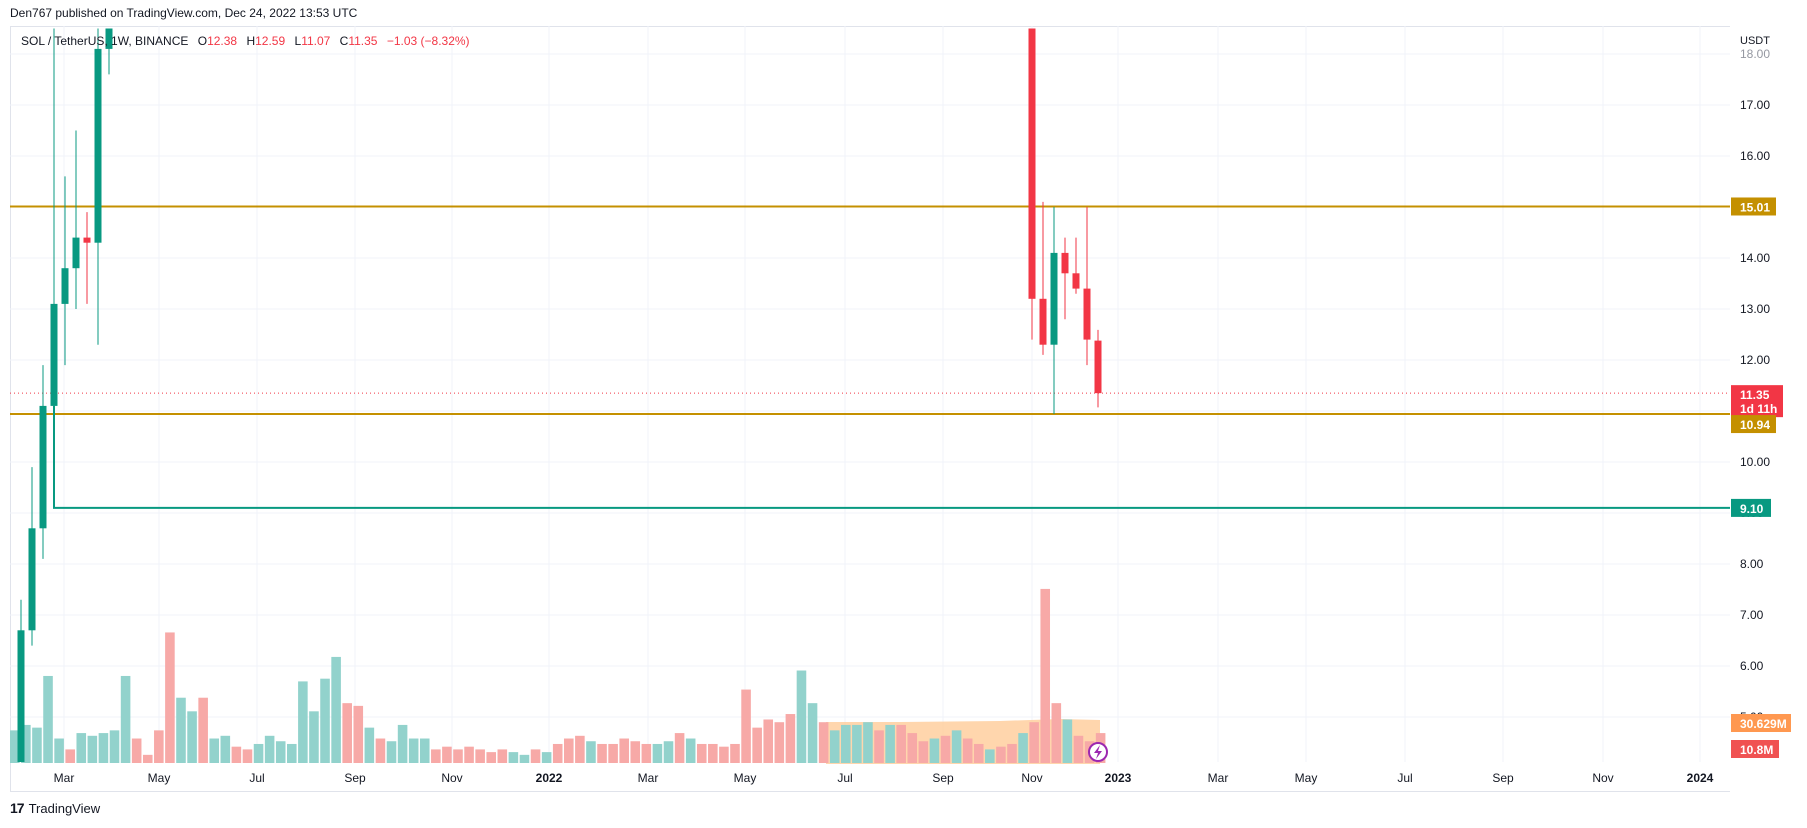 The image size is (1807, 828). I want to click on support2-badge-text: 9.10, so click(1752, 509).